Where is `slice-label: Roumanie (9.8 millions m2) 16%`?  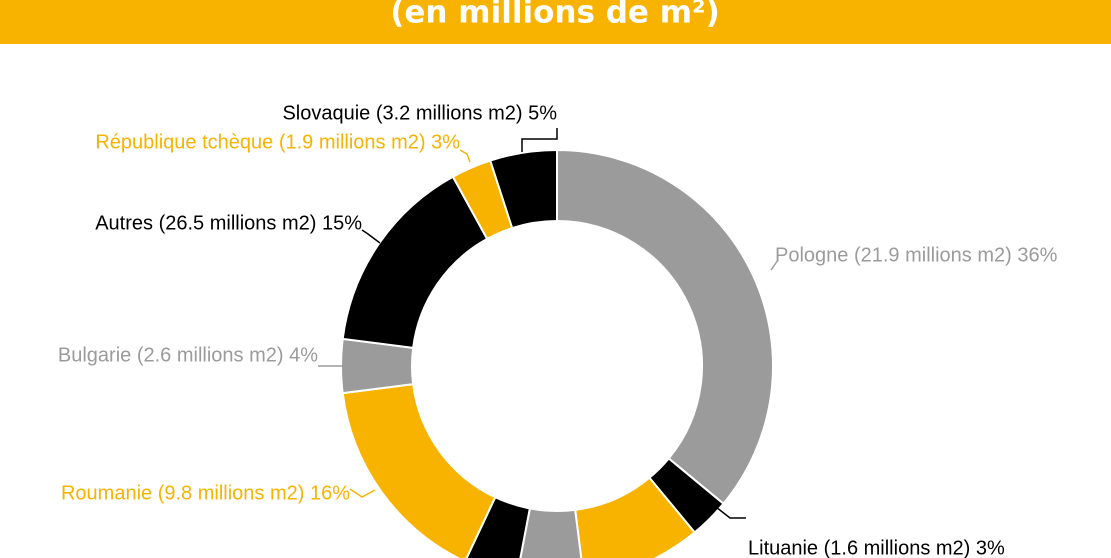
slice-label: Roumanie (9.8 millions m2) 16% is located at coordinates (205, 493).